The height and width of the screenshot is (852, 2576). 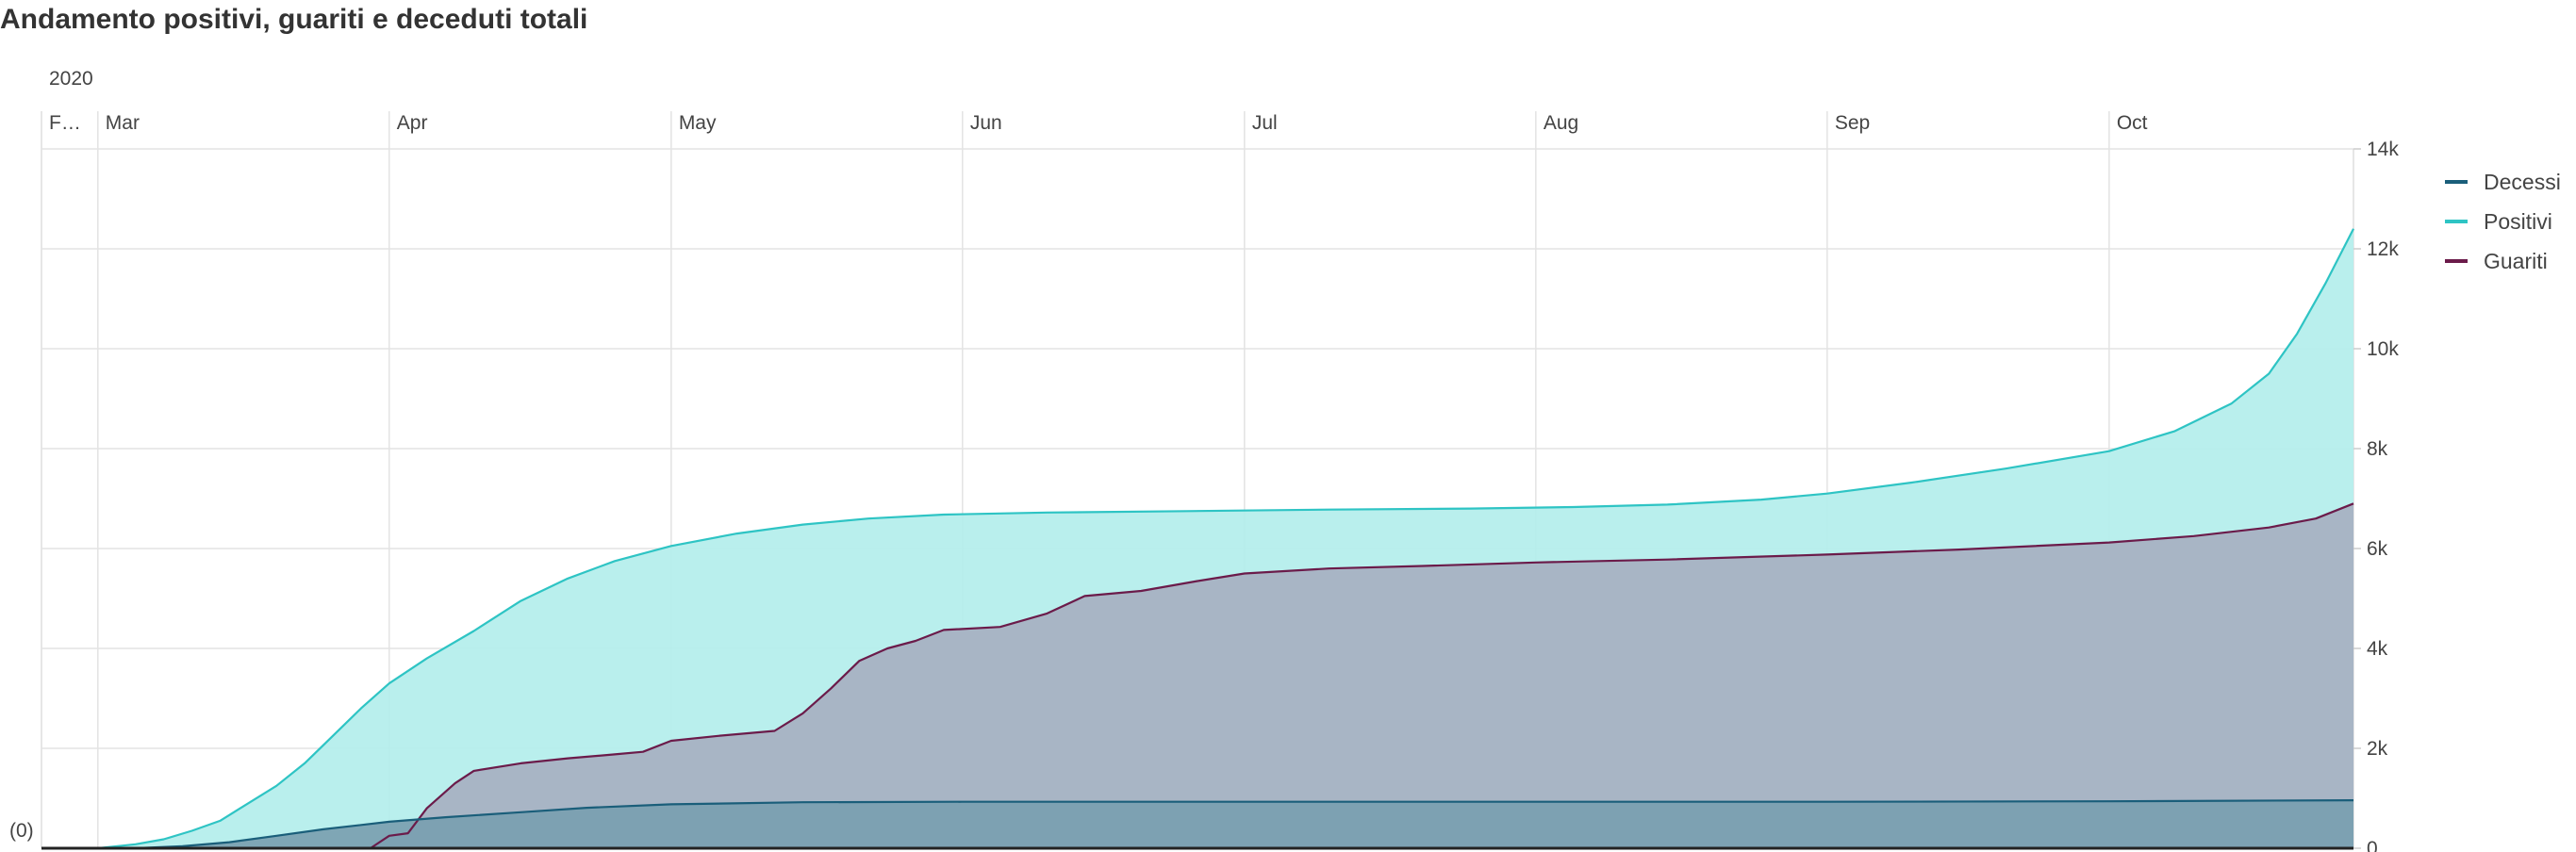 What do you see at coordinates (2377, 549) in the screenshot?
I see `y-tick-label: 6k` at bounding box center [2377, 549].